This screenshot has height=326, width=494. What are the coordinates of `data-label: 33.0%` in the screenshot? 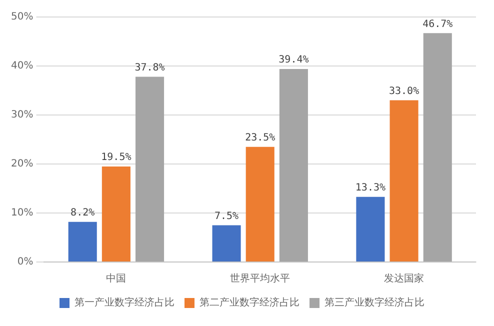 It's located at (404, 91).